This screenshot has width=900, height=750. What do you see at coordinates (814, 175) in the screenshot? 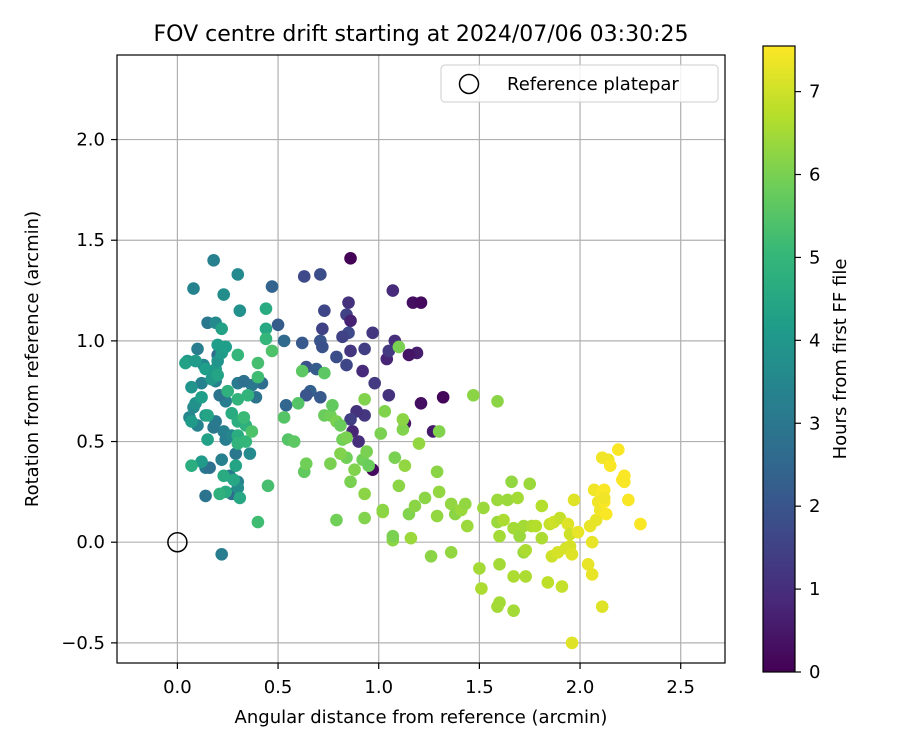
I see `colorbar-tick-label: 6` at bounding box center [814, 175].